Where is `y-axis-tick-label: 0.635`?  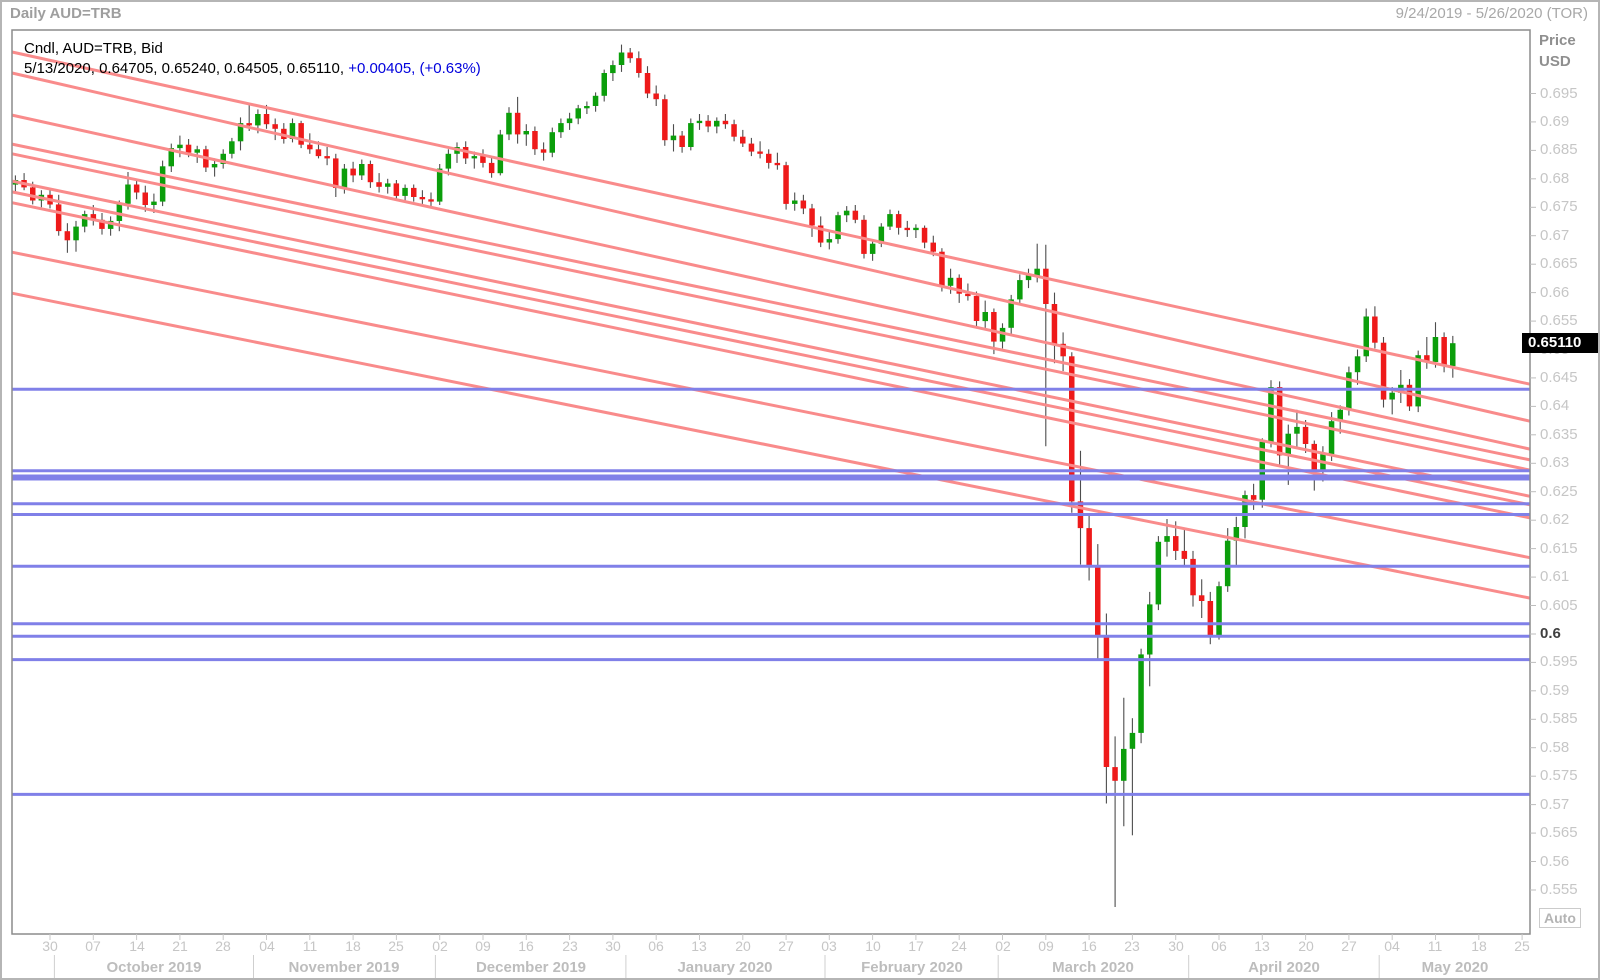
y-axis-tick-label: 0.635 is located at coordinates (1559, 434).